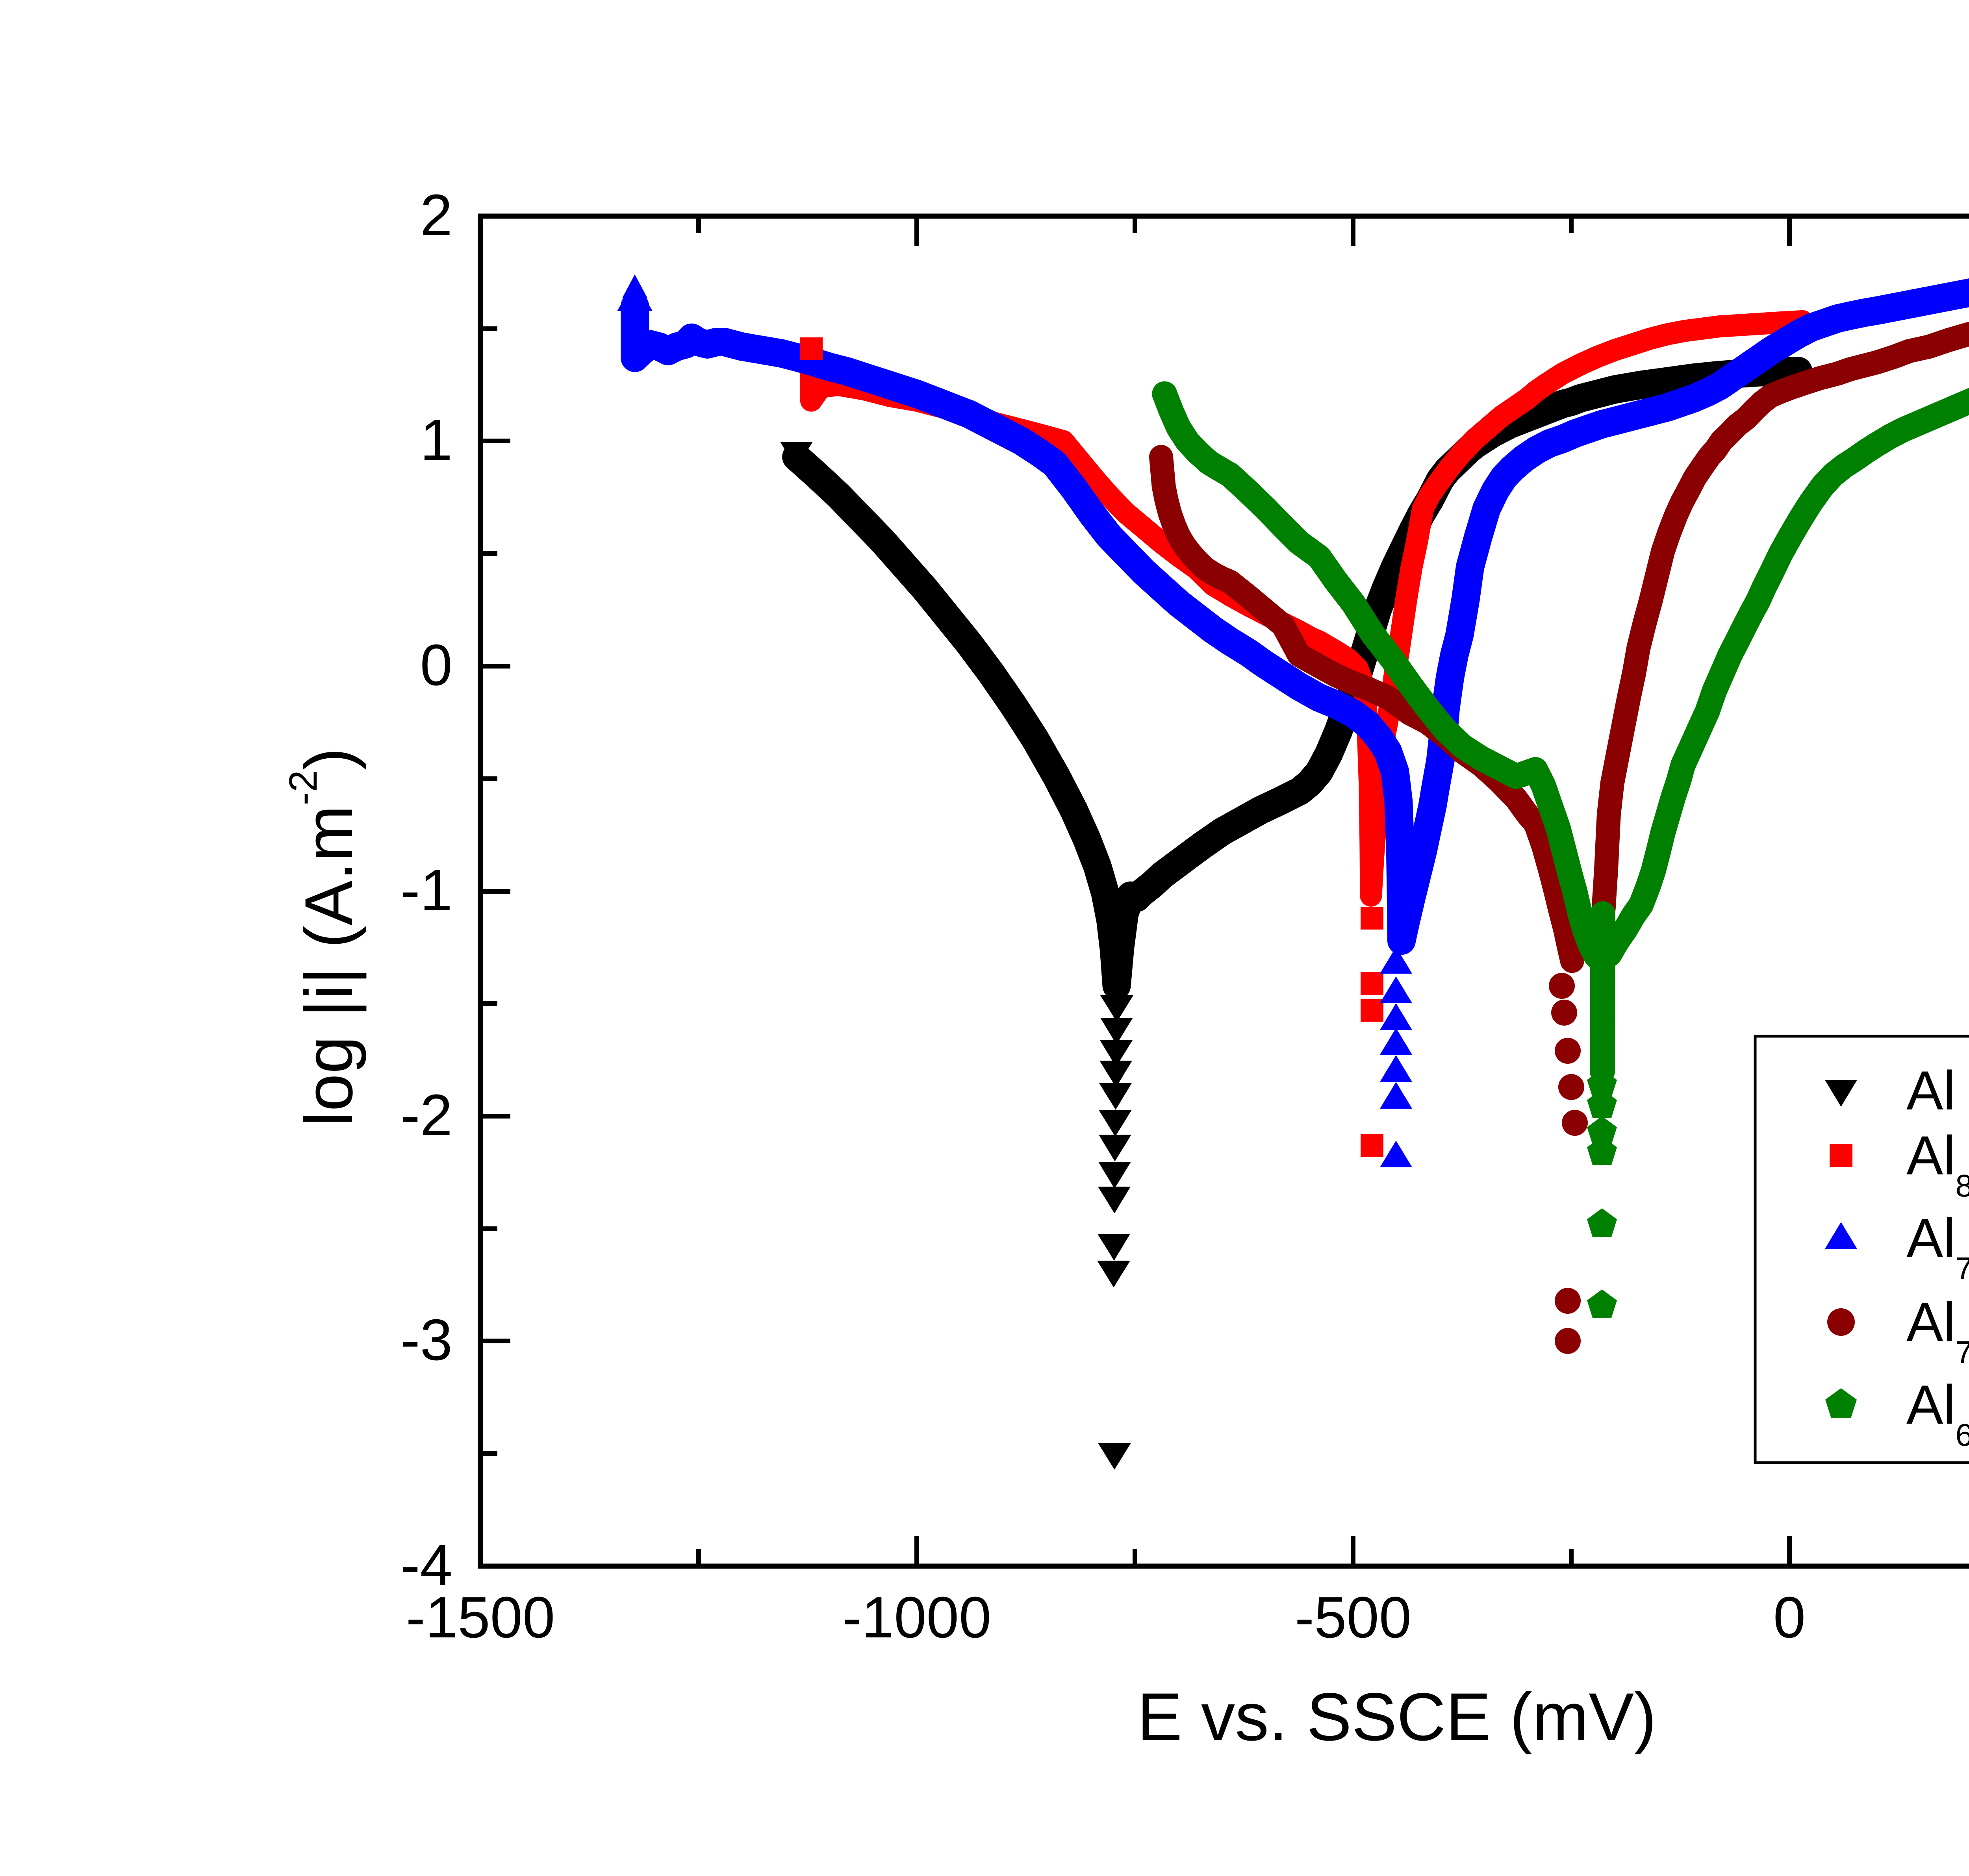  I want to click on svg-text: E vs. SSCE (mV), so click(1397, 1717).